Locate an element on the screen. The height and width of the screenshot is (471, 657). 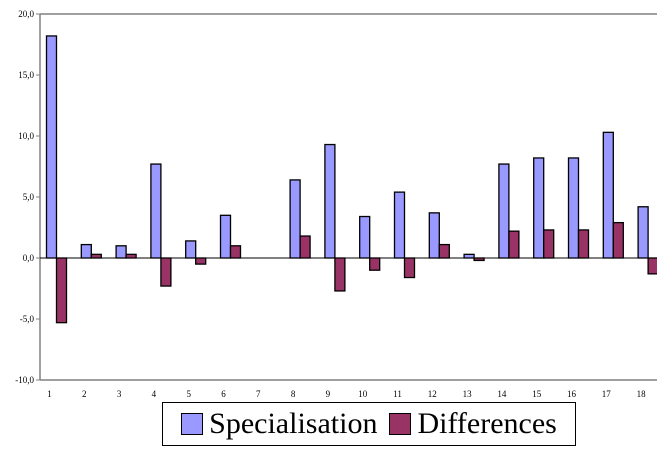
x-tick-label: 13 is located at coordinates (468, 394).